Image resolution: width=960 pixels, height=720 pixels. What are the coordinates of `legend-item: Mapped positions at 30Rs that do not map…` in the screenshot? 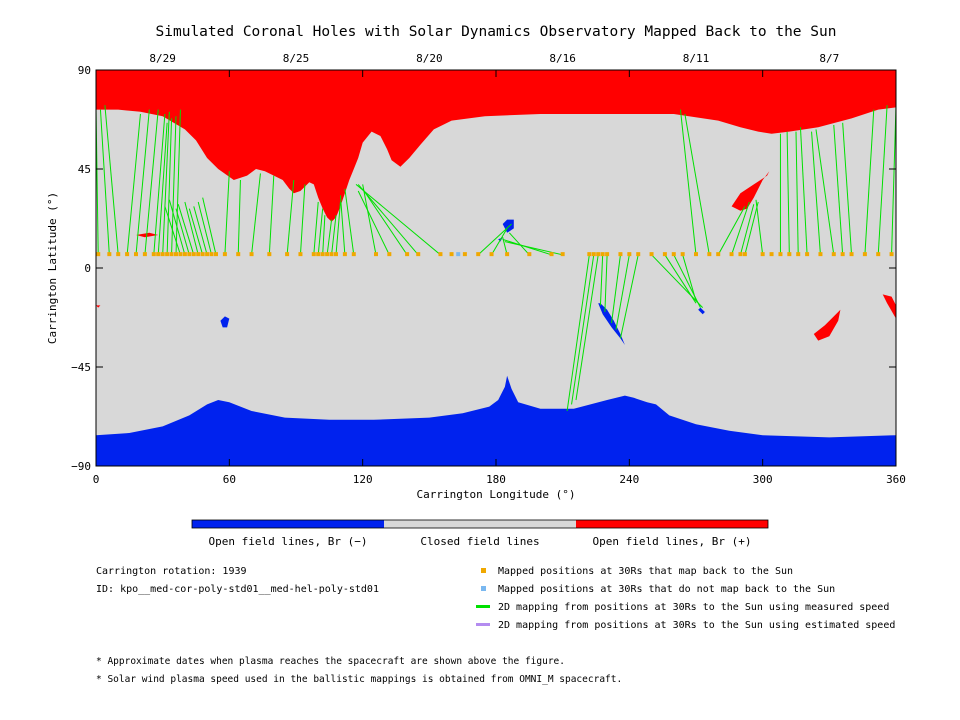 It's located at (655, 590).